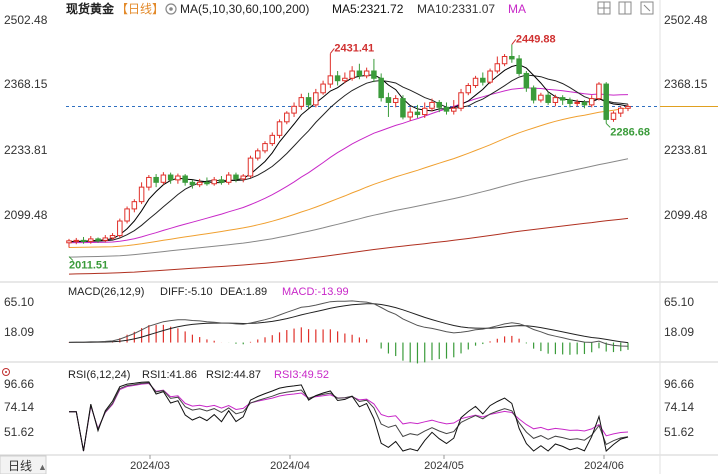 The image size is (718, 474). I want to click on period-tab, so click(23, 464).